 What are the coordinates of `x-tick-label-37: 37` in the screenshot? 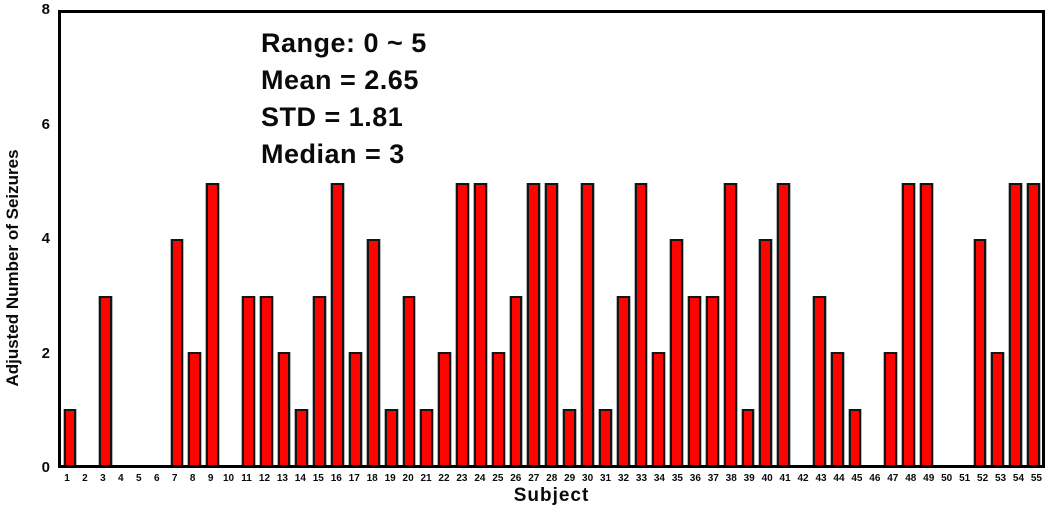 It's located at (713, 478).